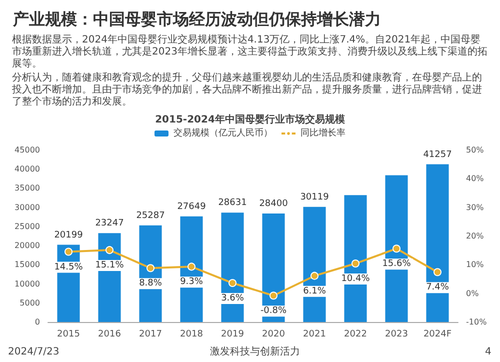 The image size is (500, 362). What do you see at coordinates (323, 133) in the screenshot?
I see `legend-label: 同比增长率` at bounding box center [323, 133].